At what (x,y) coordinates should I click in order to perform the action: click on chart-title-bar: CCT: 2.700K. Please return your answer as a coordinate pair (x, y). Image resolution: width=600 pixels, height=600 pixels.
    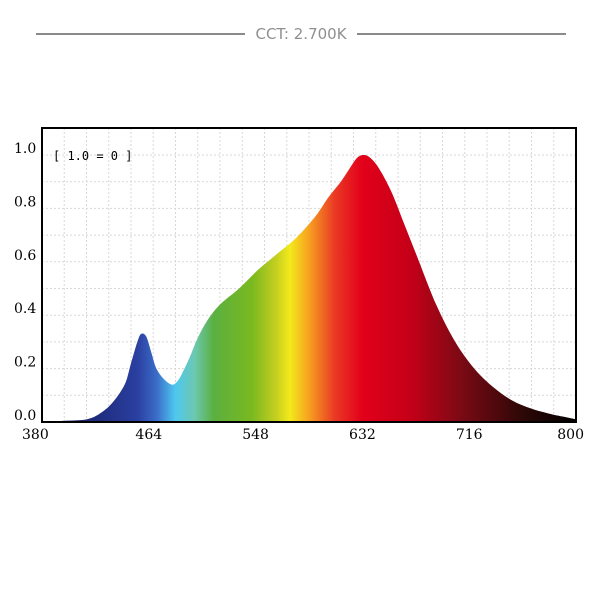
    Looking at the image, I should click on (301, 34).